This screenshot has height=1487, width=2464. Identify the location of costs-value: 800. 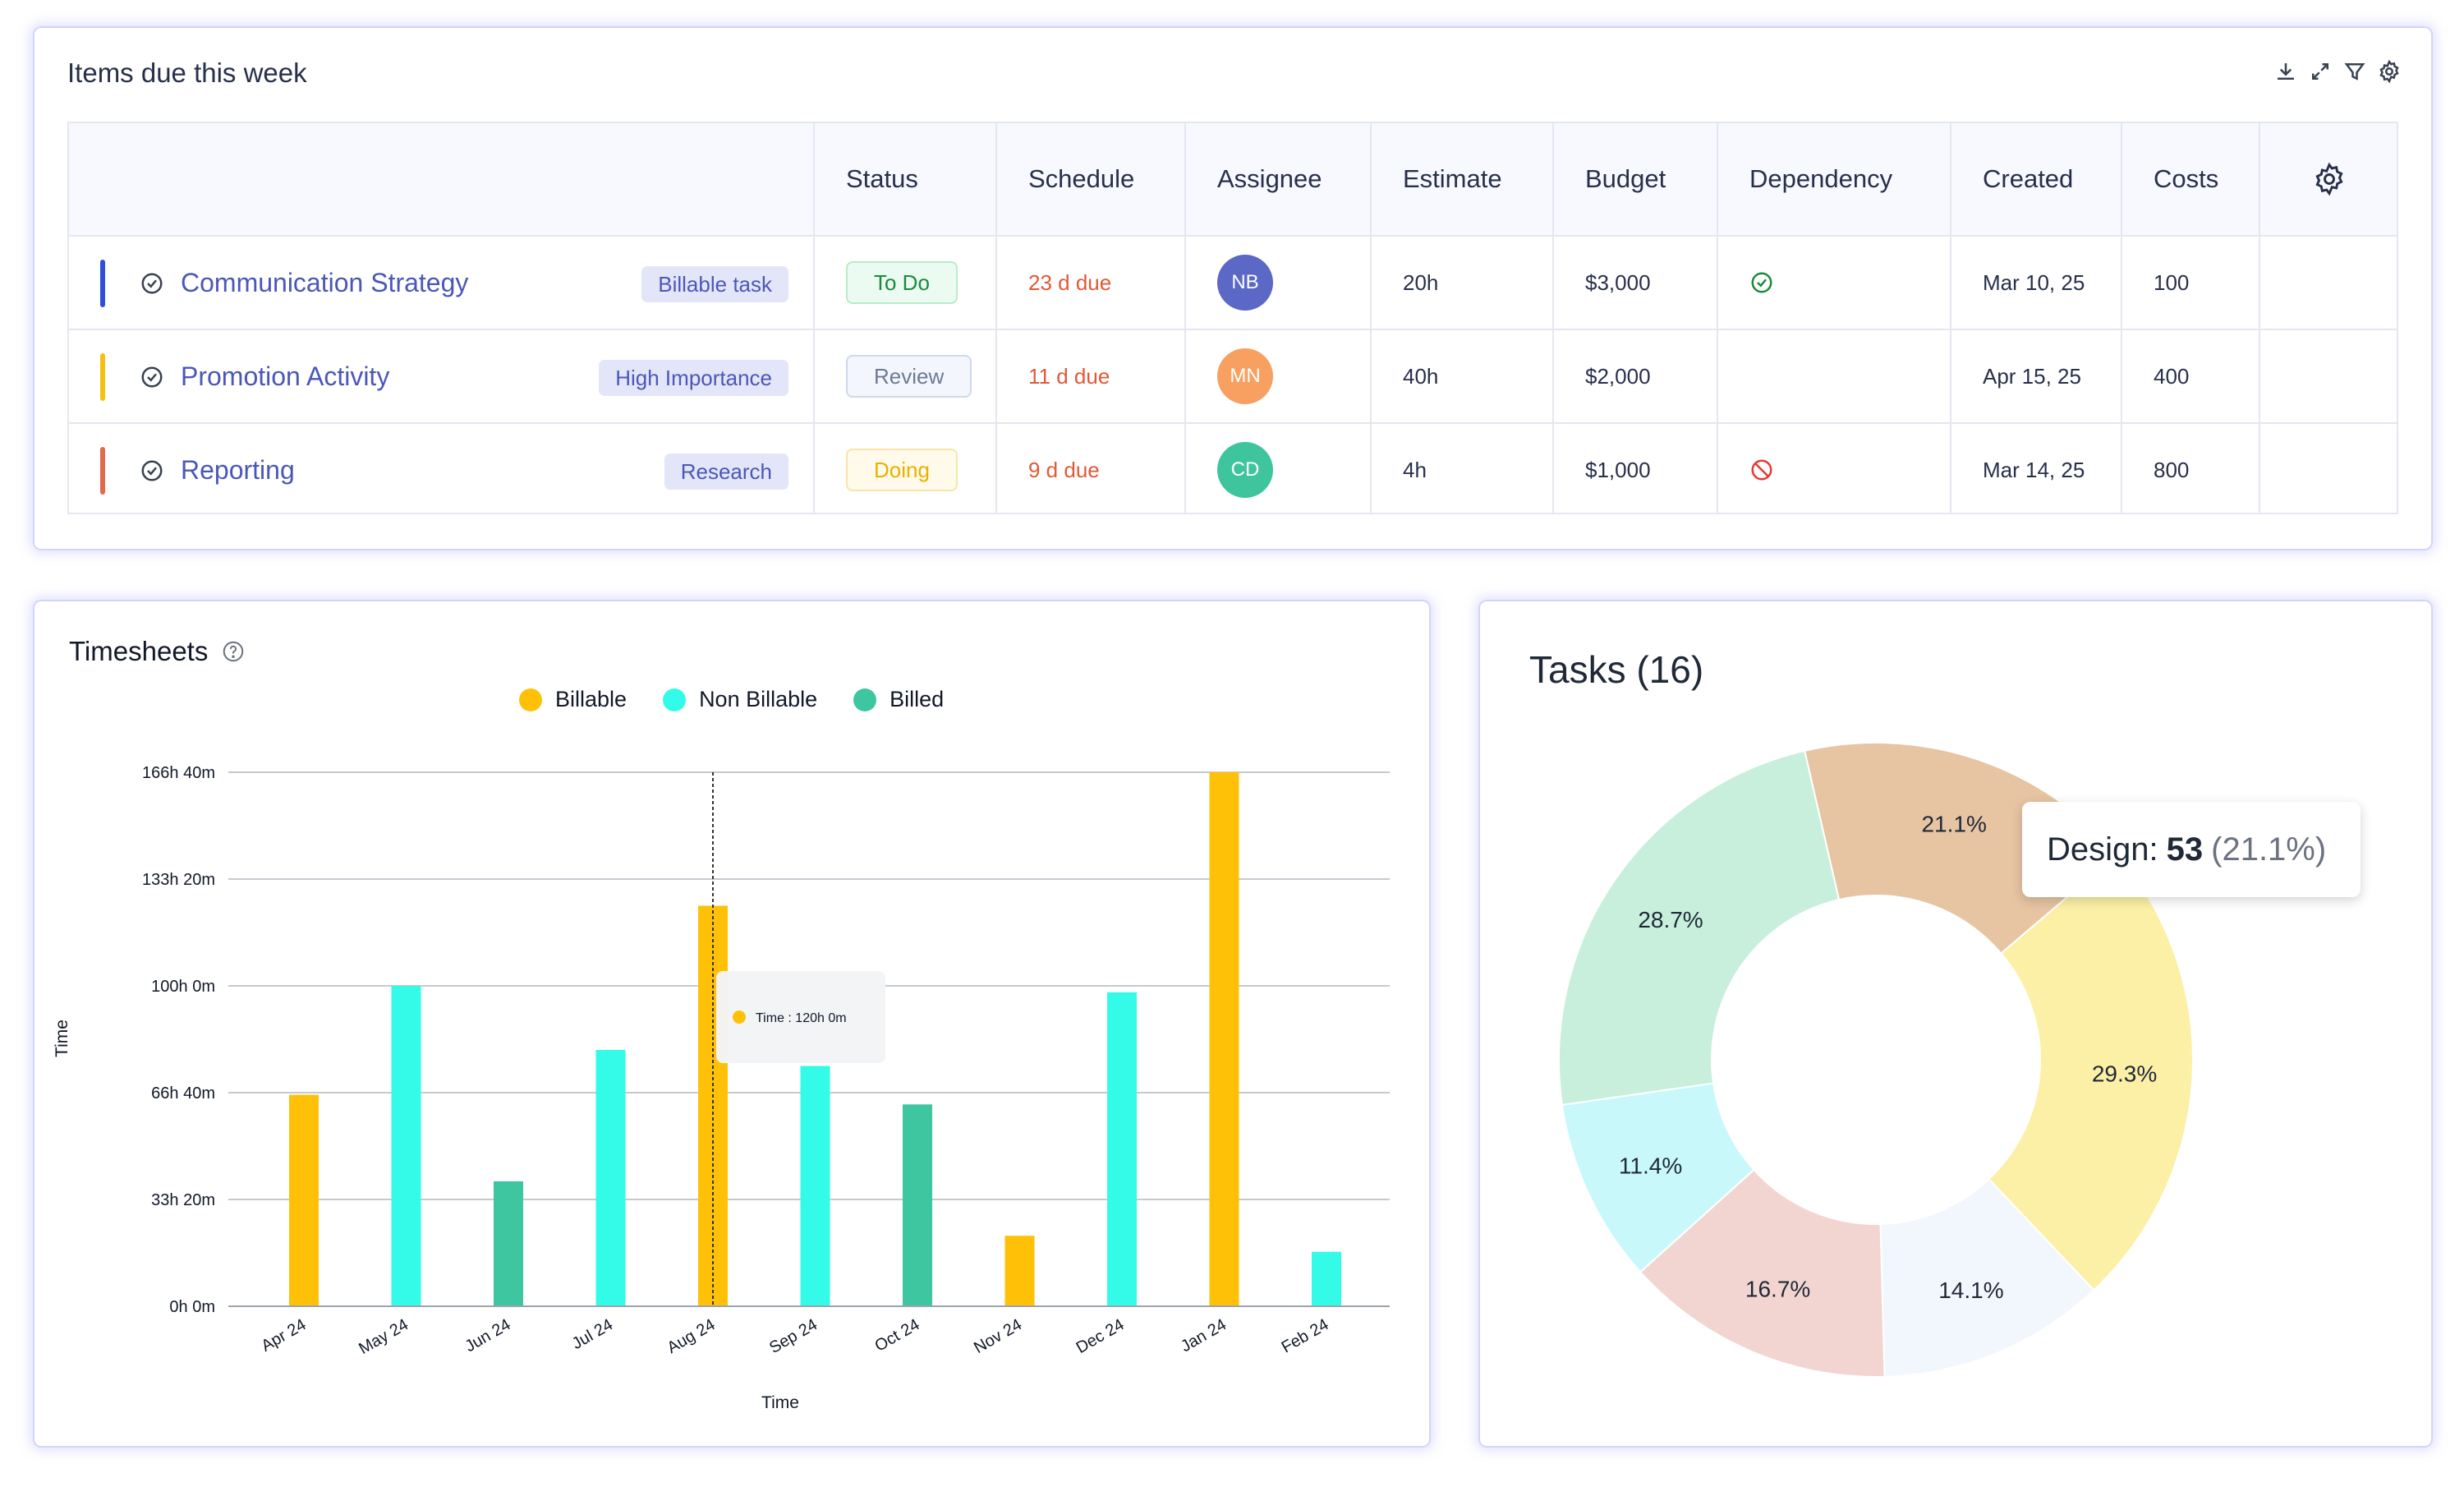
(2172, 469).